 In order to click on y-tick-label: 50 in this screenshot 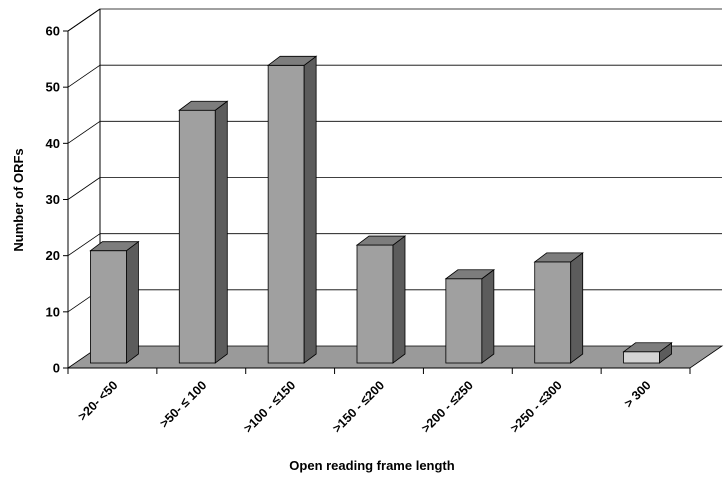, I will do `click(53, 87)`.